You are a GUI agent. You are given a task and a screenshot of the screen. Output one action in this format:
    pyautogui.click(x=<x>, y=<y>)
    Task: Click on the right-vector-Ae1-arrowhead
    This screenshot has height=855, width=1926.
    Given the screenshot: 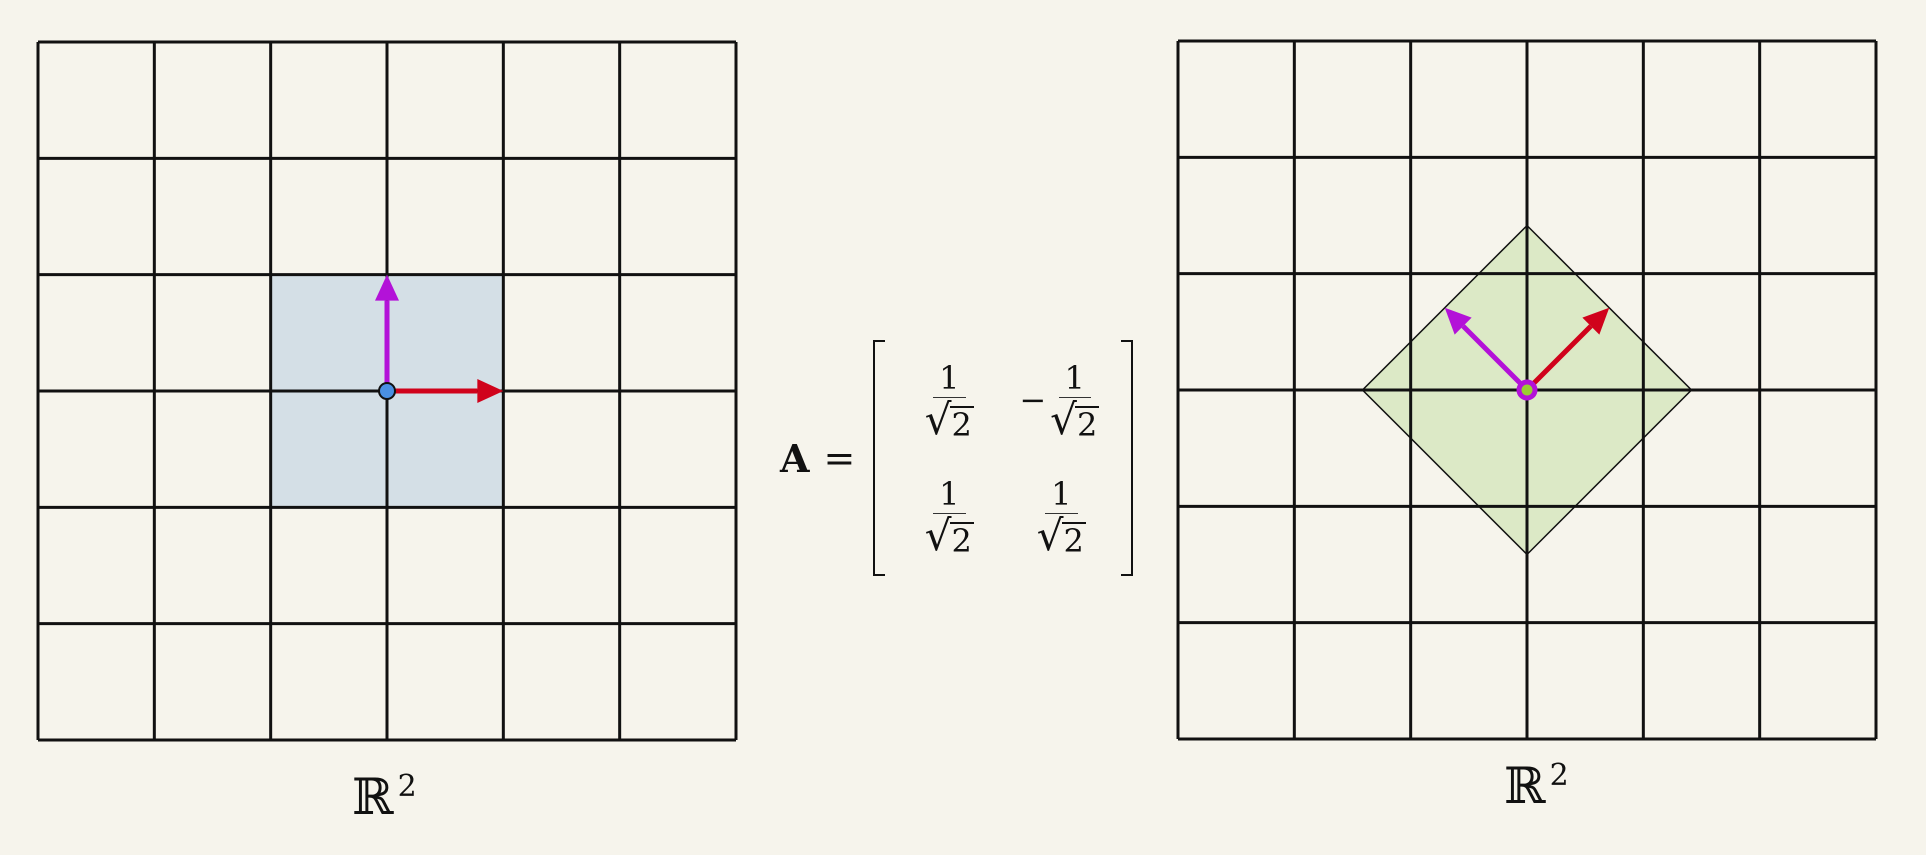 What is the action you would take?
    pyautogui.click(x=1596, y=321)
    